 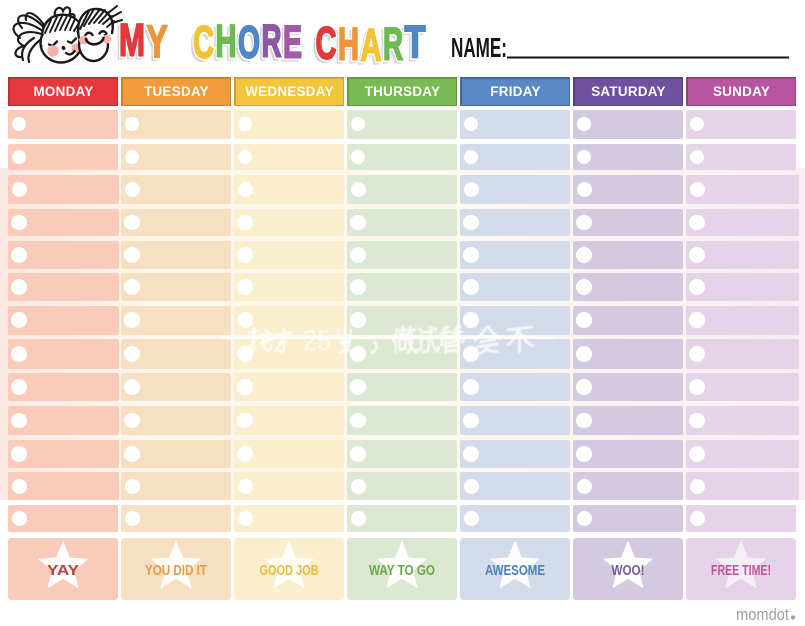 What do you see at coordinates (628, 571) in the screenshot?
I see `svg-text: WOO!` at bounding box center [628, 571].